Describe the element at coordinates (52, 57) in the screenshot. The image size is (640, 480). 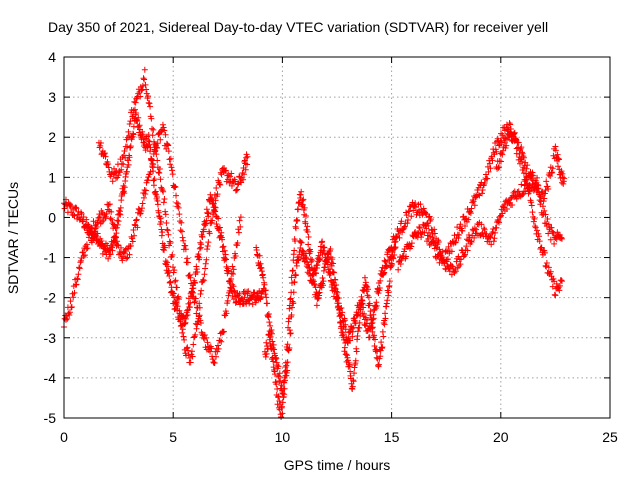
I see `y-tick-label: 4` at that location.